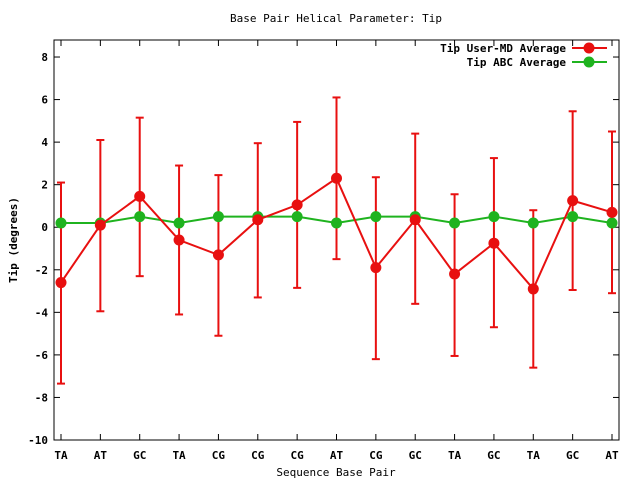 Image resolution: width=640 pixels, height=480 pixels. I want to click on y-tick-label: -4, so click(42, 312).